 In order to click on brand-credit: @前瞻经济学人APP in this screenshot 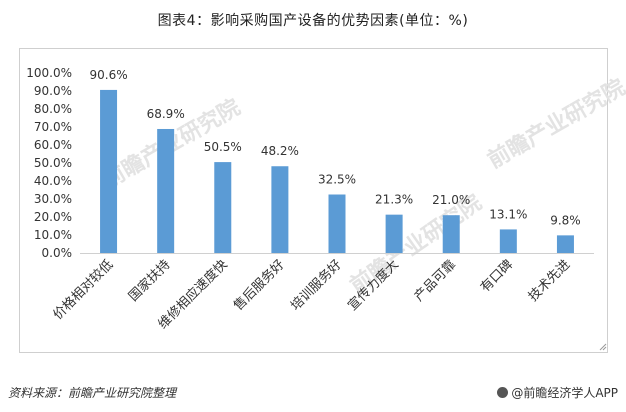, I will do `click(557, 392)`.